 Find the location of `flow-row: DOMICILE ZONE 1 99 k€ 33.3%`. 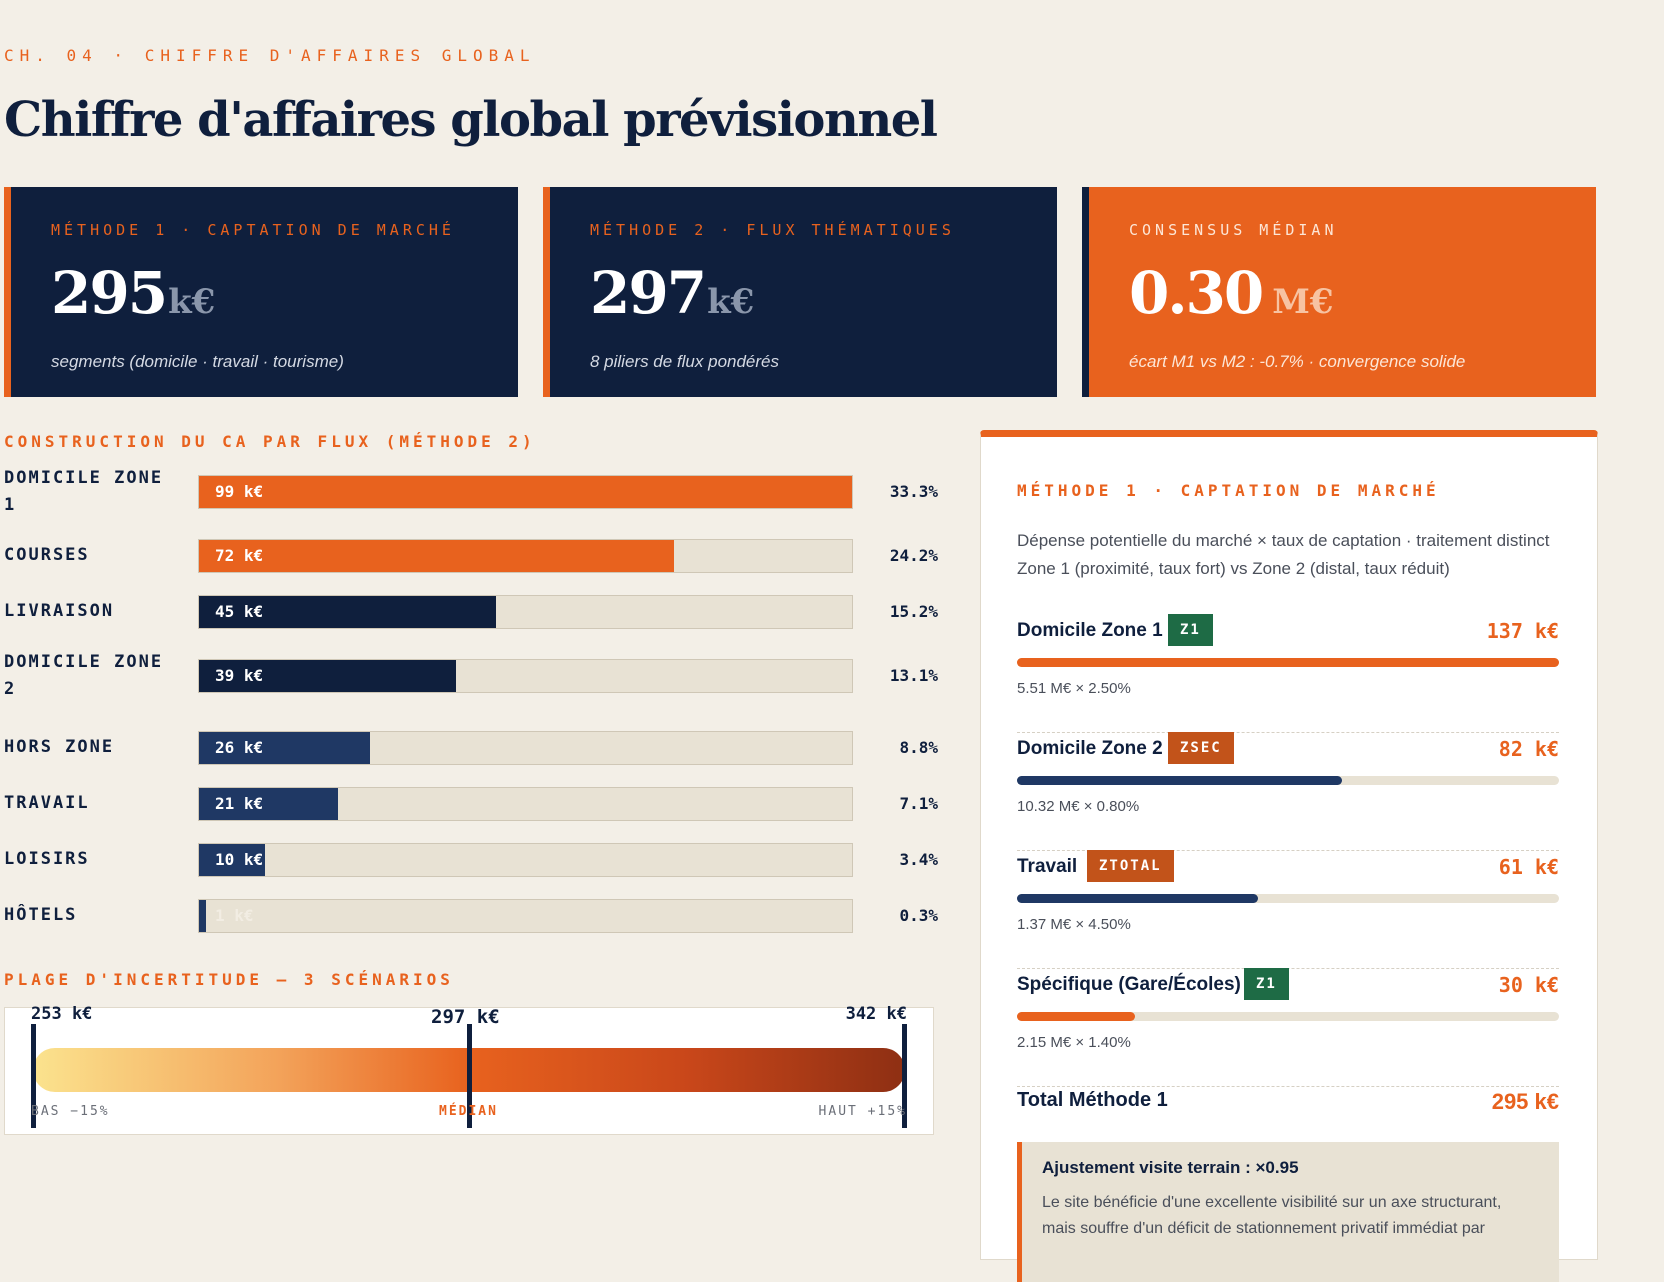

flow-row: DOMICILE ZONE 1 99 k€ 33.3% is located at coordinates (471, 491).